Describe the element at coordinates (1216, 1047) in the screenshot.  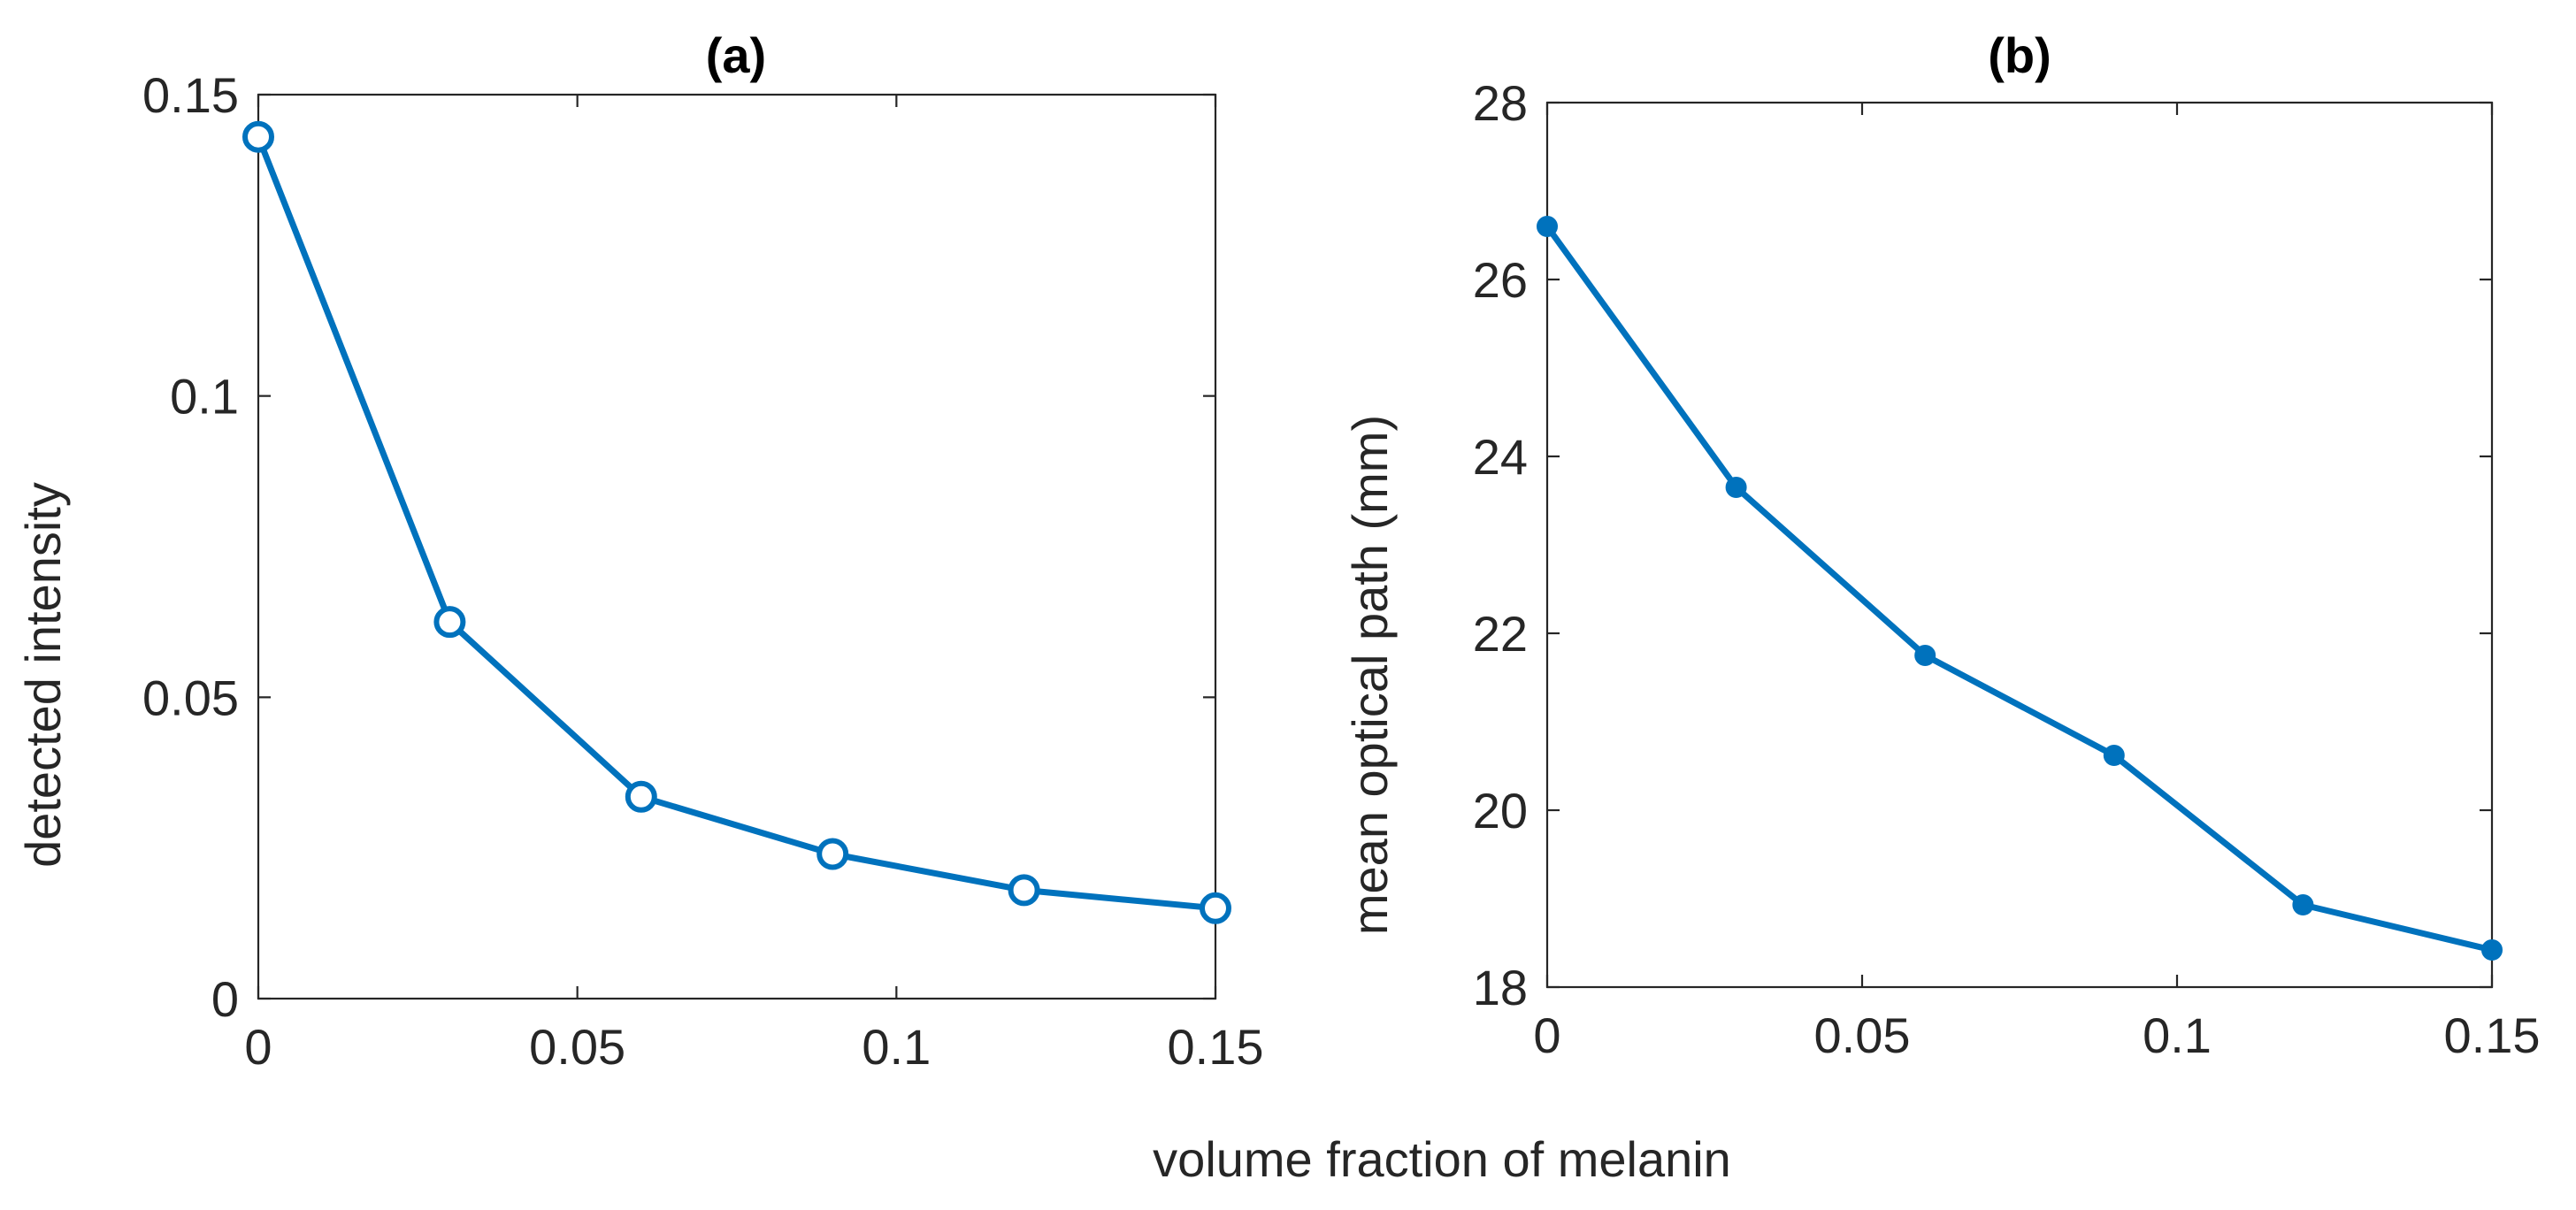
I see `panel-a-xtick-label: 0.15` at that location.